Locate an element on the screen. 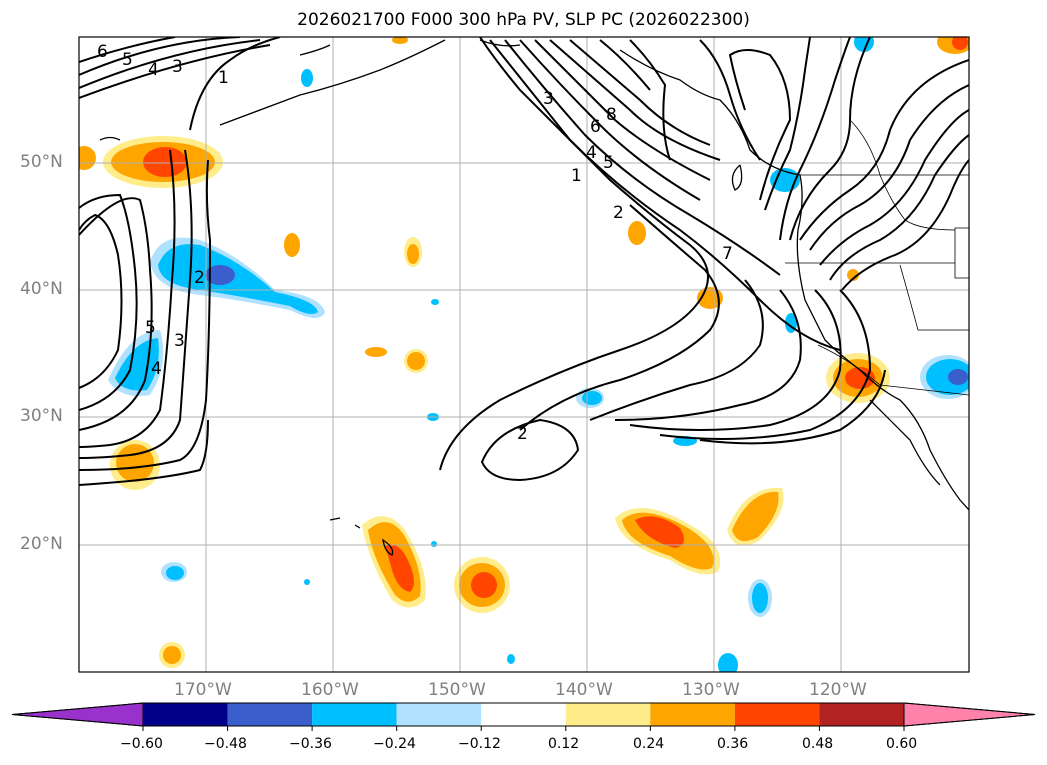 This screenshot has width=1047, height=765. colorbar-tick-label: −0.48 is located at coordinates (225, 744).